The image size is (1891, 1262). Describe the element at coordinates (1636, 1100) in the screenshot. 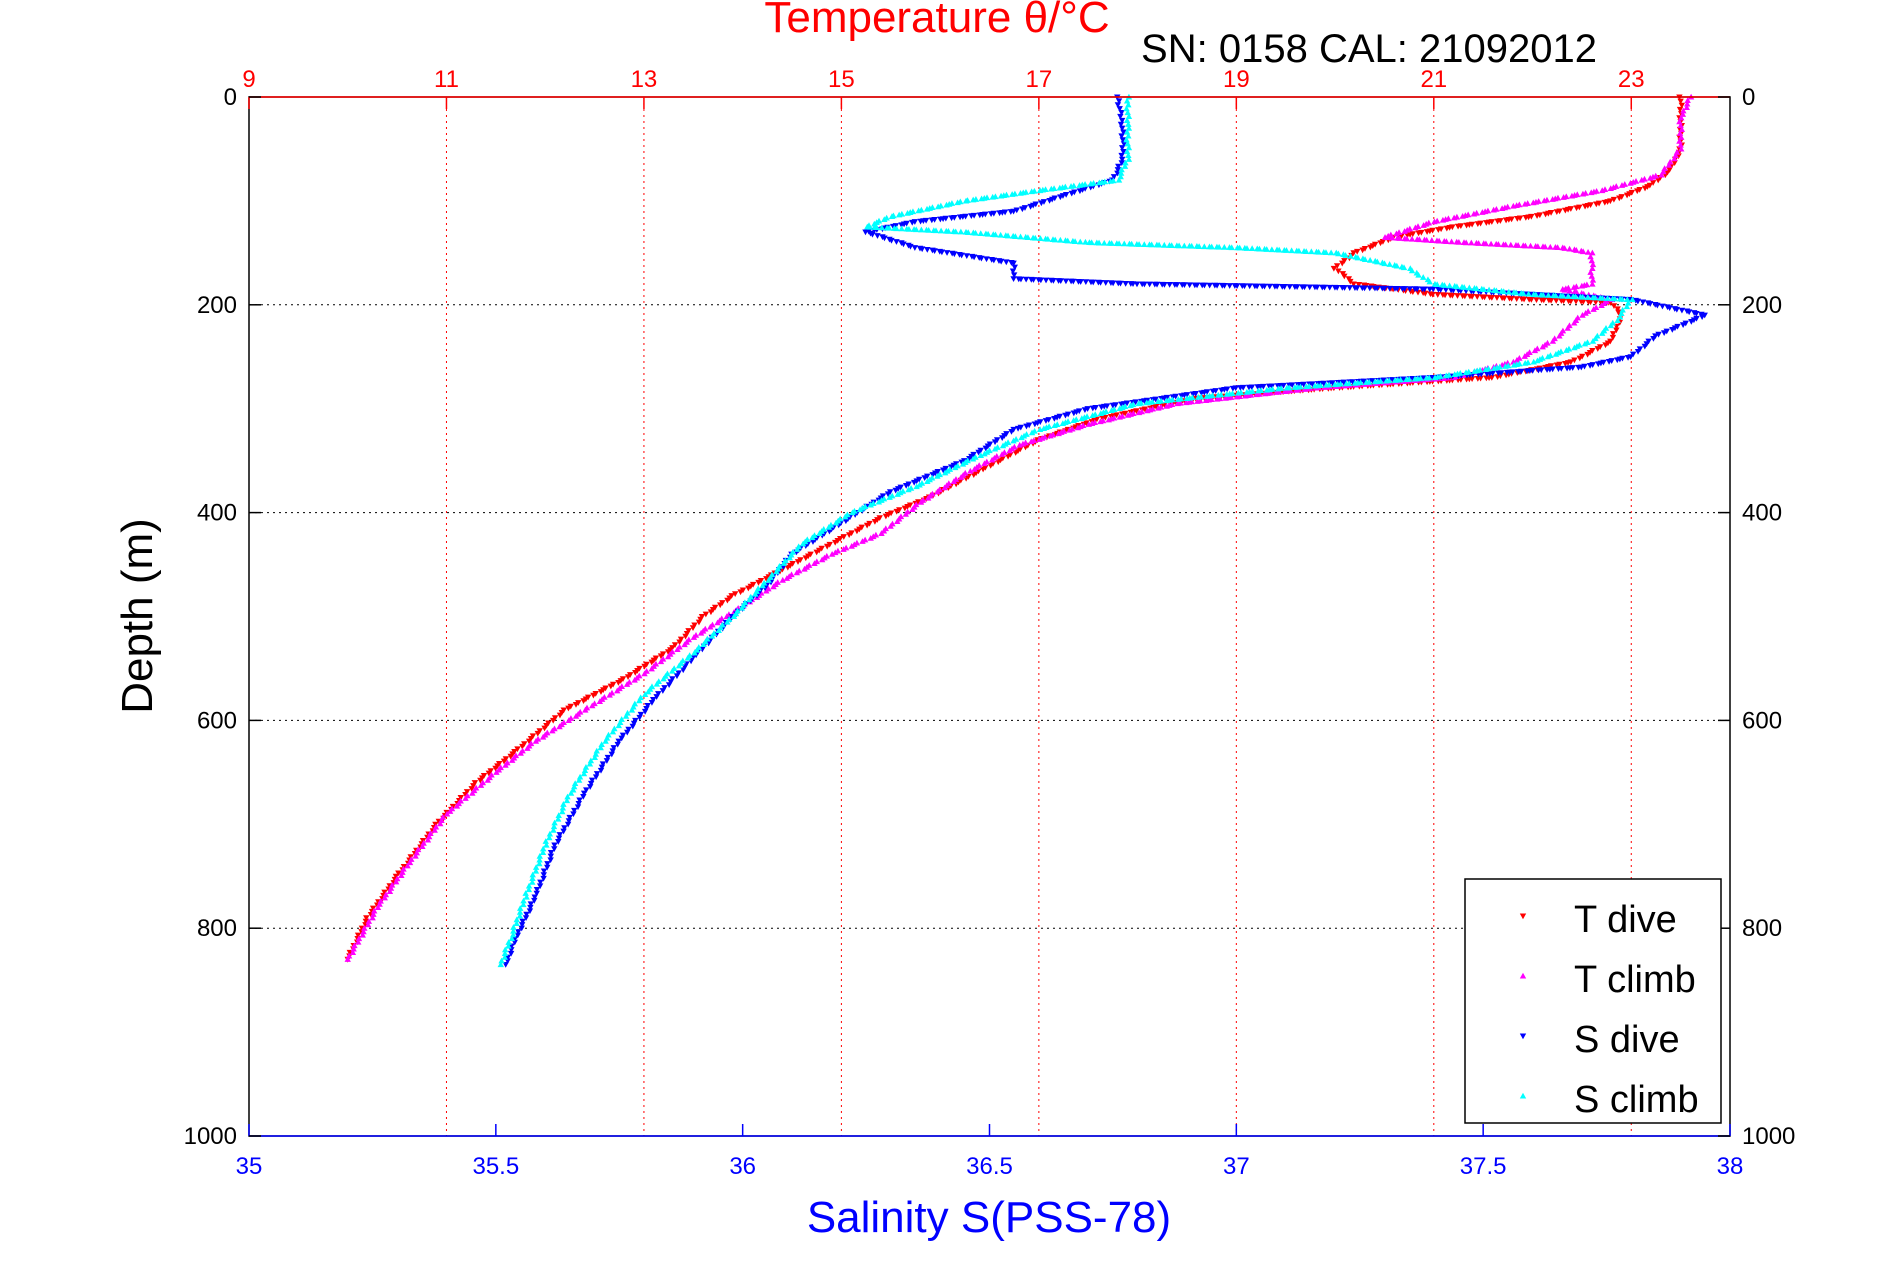

I see `legend-label: S climb` at that location.